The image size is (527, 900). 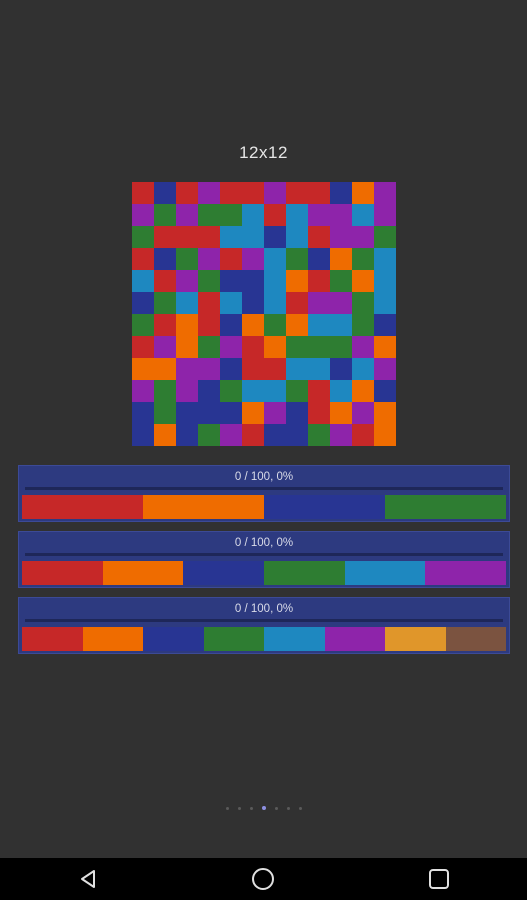 What do you see at coordinates (264, 493) in the screenshot?
I see `level-panel-4-colors: 0 / 100, 0%` at bounding box center [264, 493].